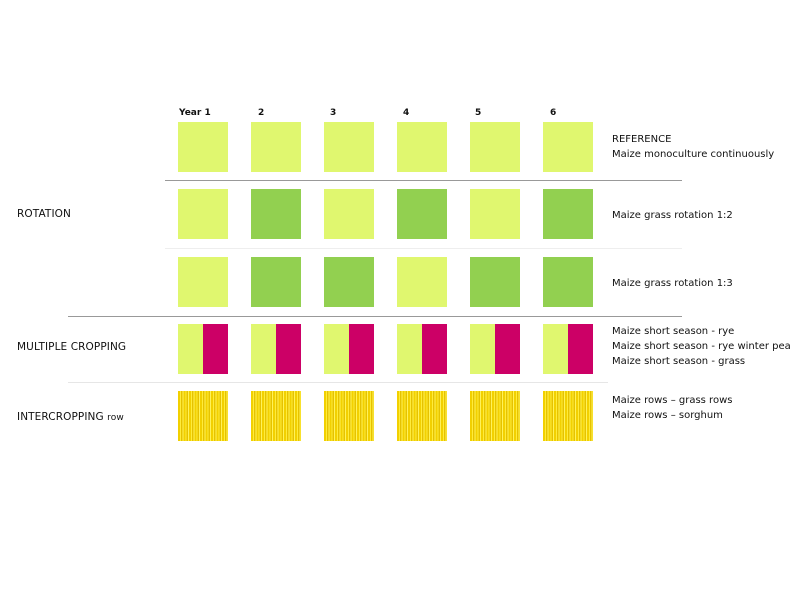  Describe the element at coordinates (423, 180) in the screenshot. I see `divider-reference` at that location.